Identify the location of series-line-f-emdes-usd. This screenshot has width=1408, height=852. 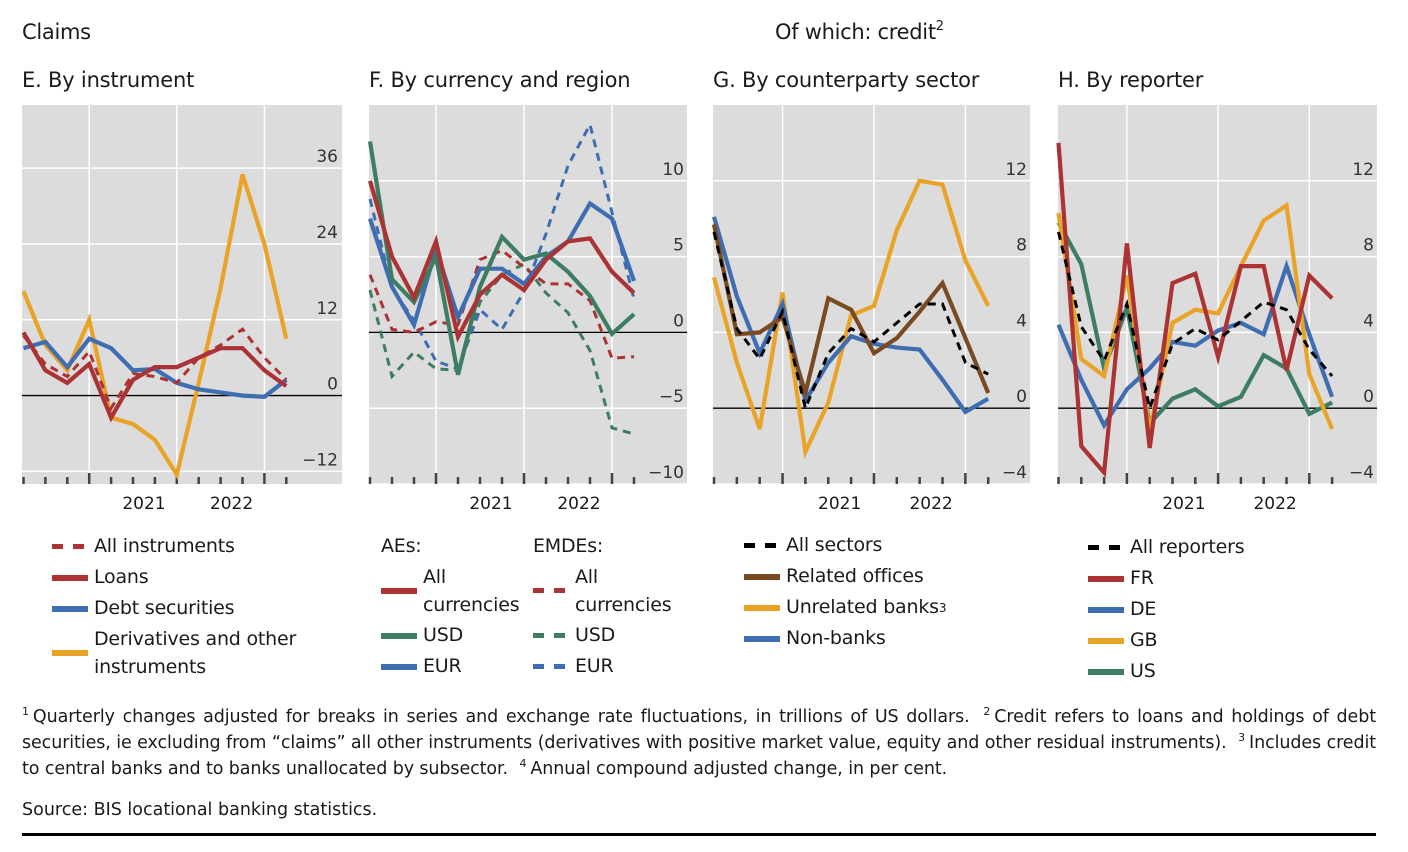
(501, 349).